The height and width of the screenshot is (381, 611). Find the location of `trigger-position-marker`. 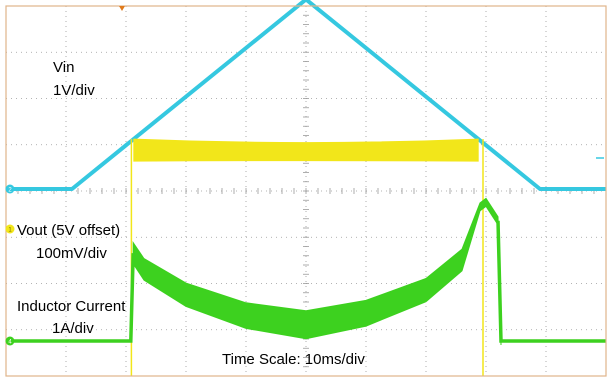

trigger-position-marker is located at coordinates (122, 8).